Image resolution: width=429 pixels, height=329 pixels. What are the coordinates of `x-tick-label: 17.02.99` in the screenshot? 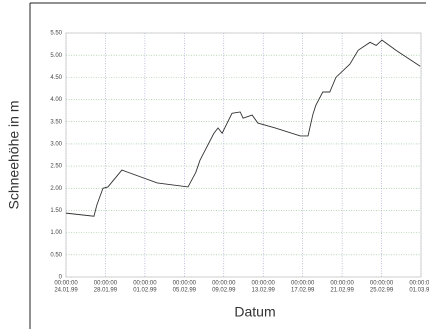 It's located at (303, 291).